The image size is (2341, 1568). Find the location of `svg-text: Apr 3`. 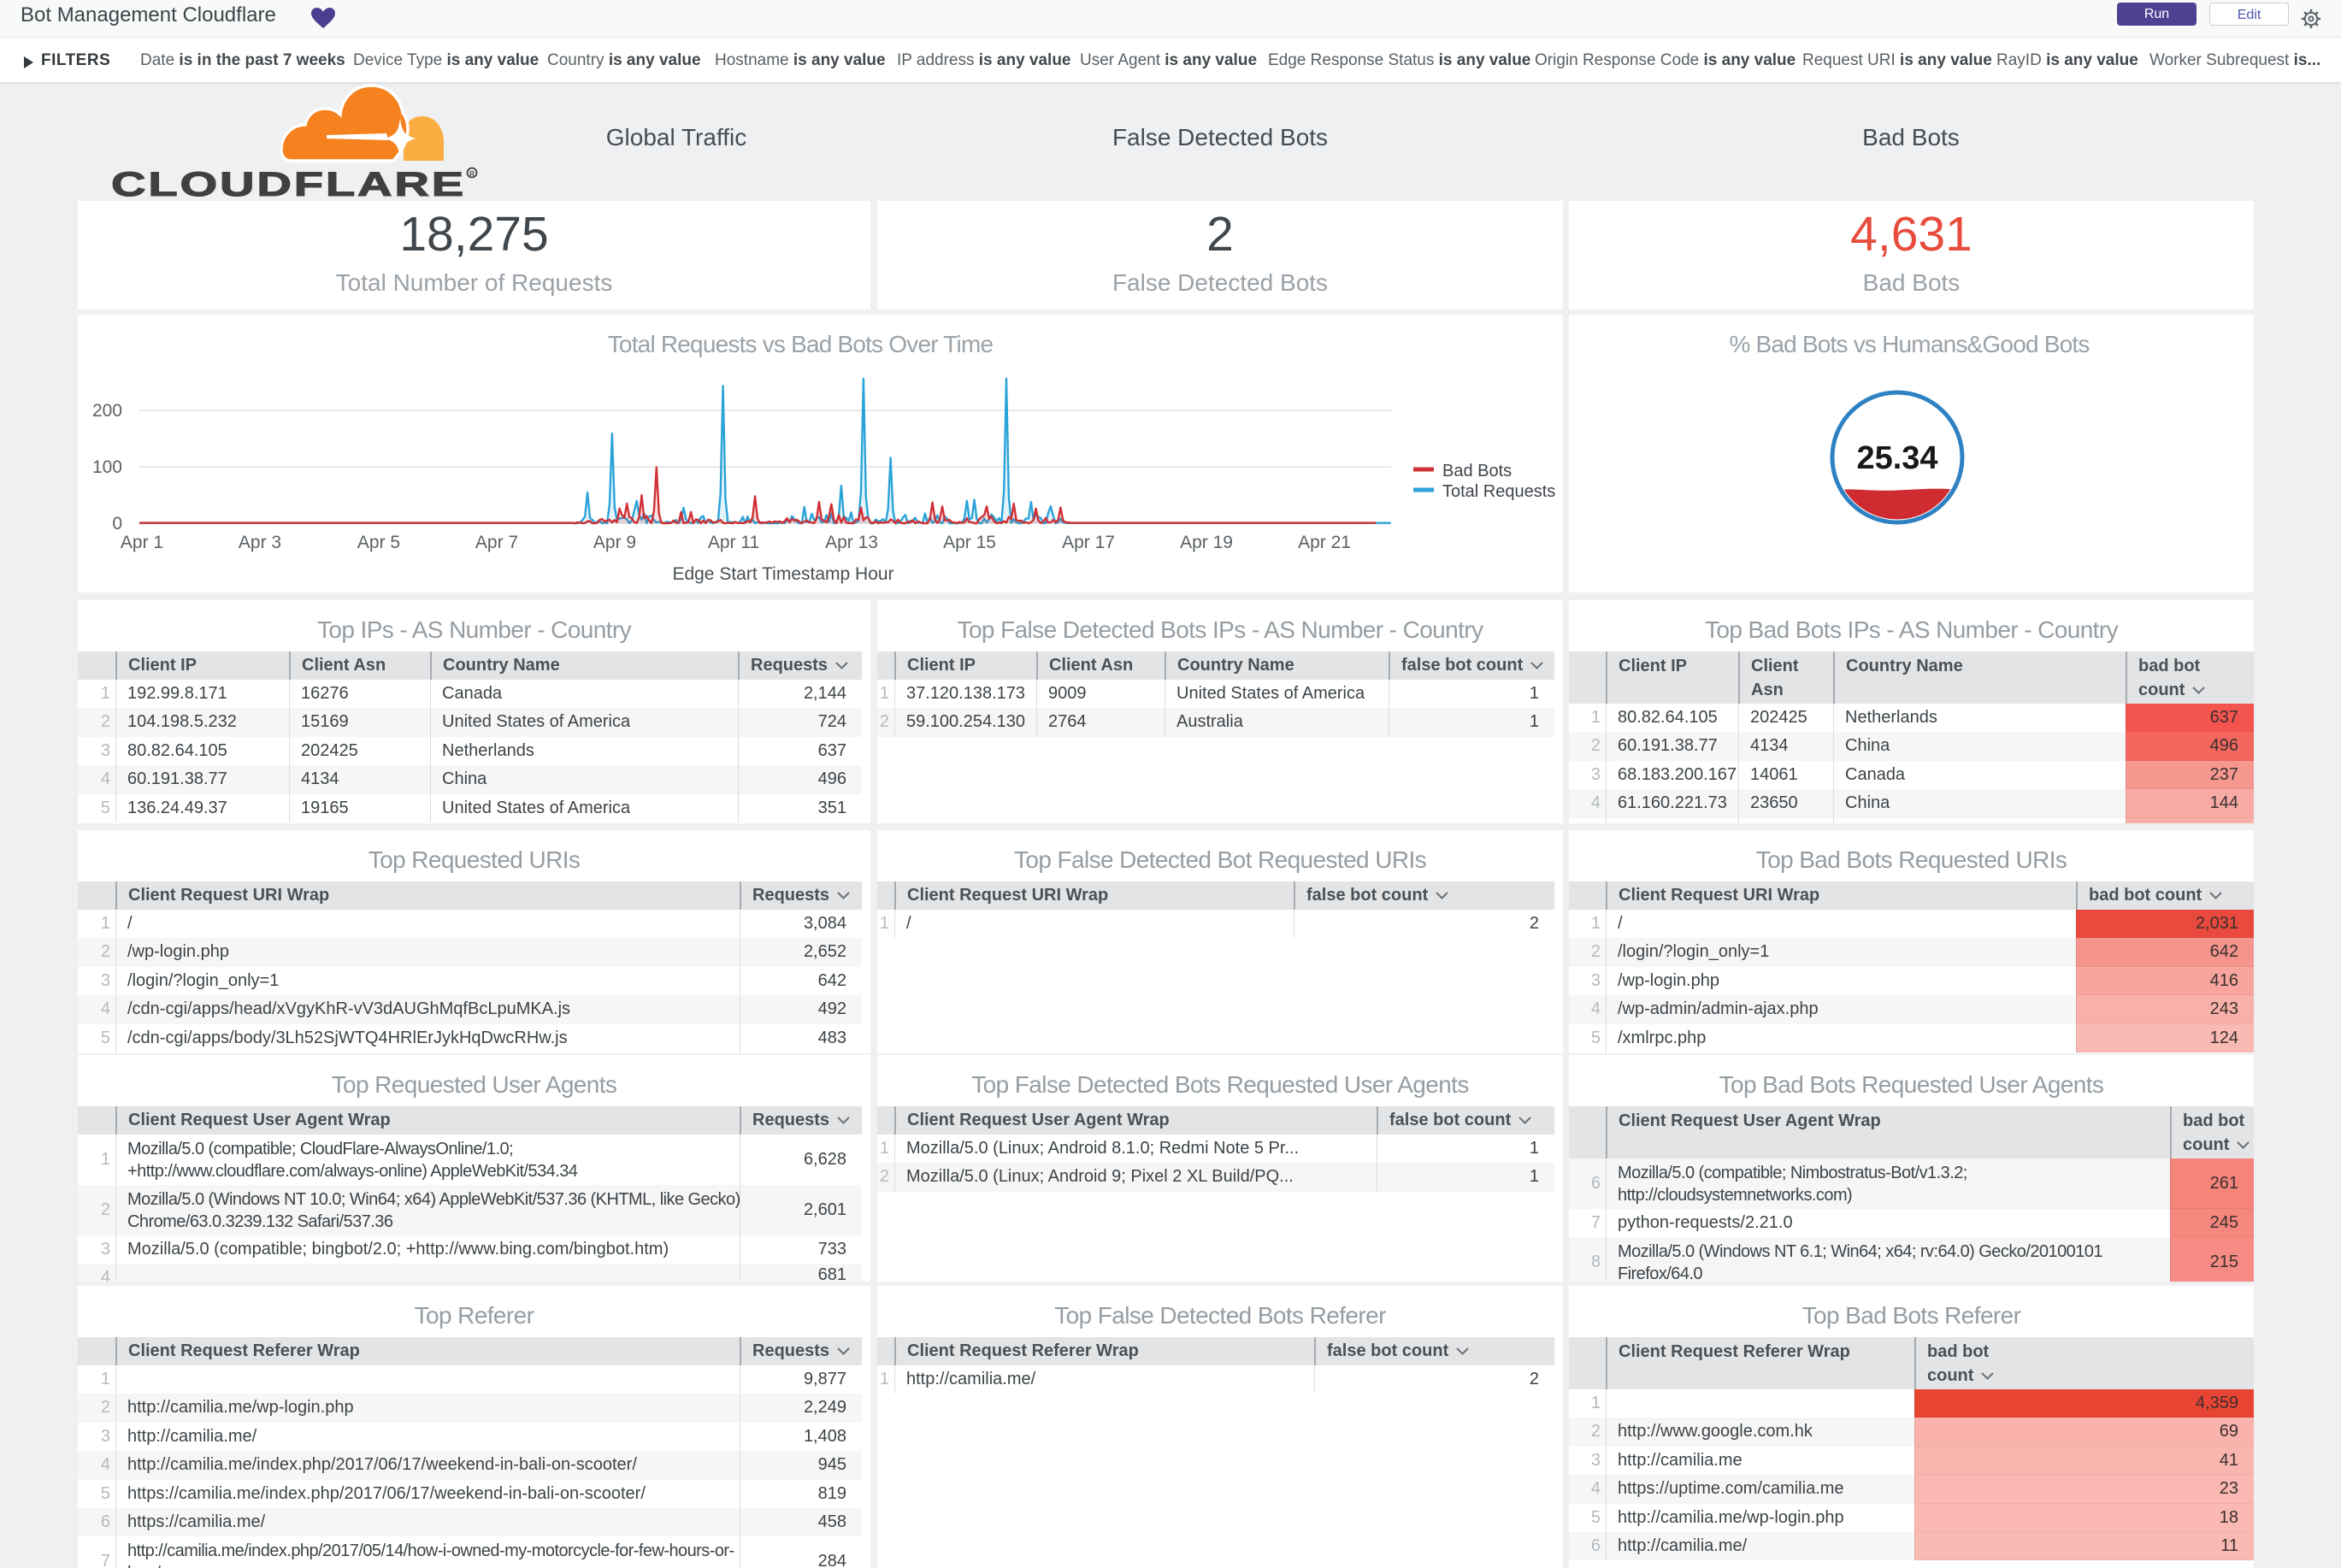

svg-text: Apr 3 is located at coordinates (260, 542).